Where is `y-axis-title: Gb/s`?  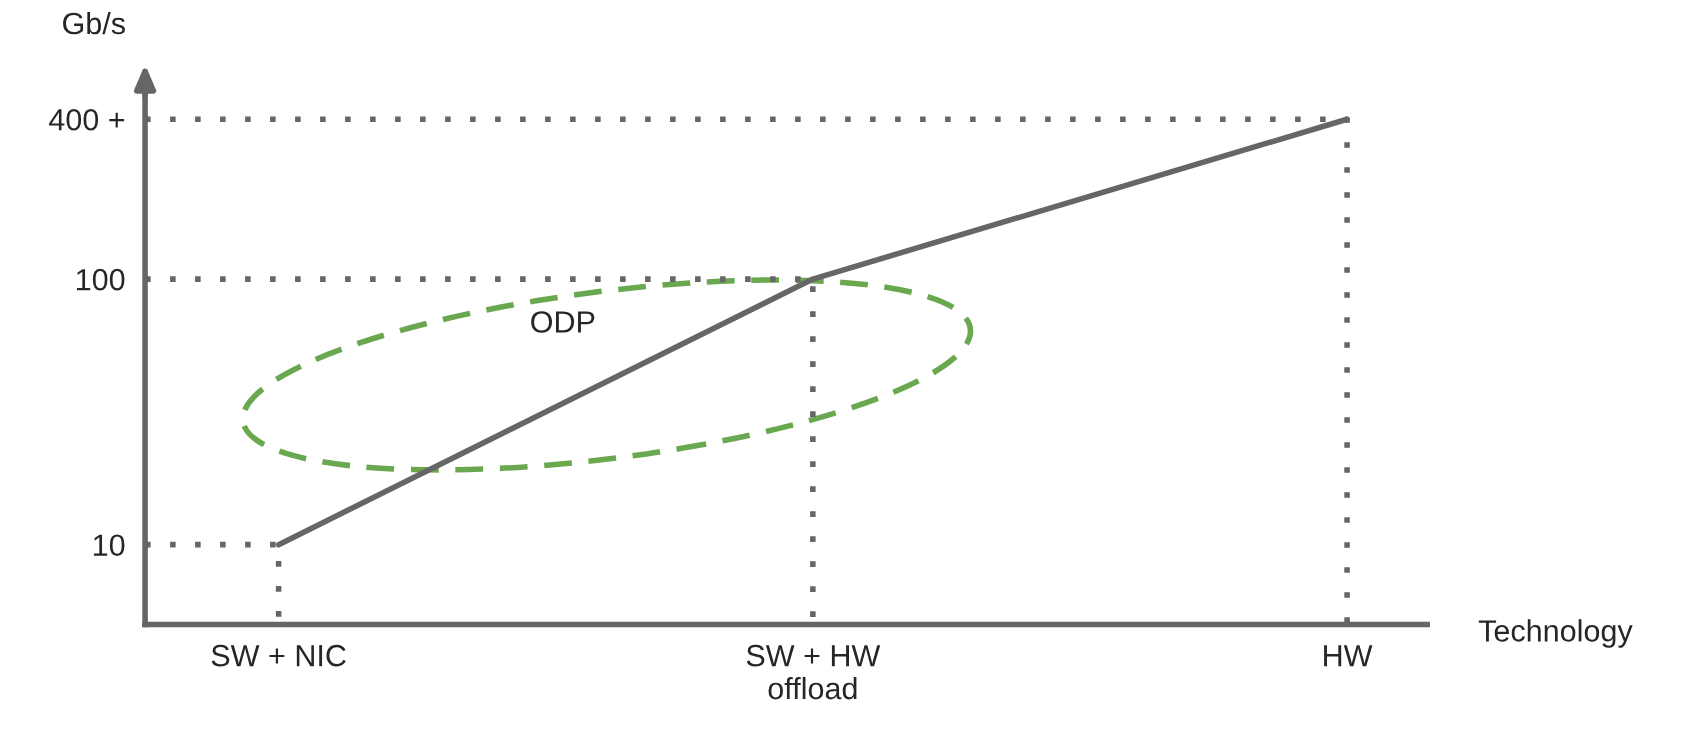
y-axis-title: Gb/s is located at coordinates (94, 23).